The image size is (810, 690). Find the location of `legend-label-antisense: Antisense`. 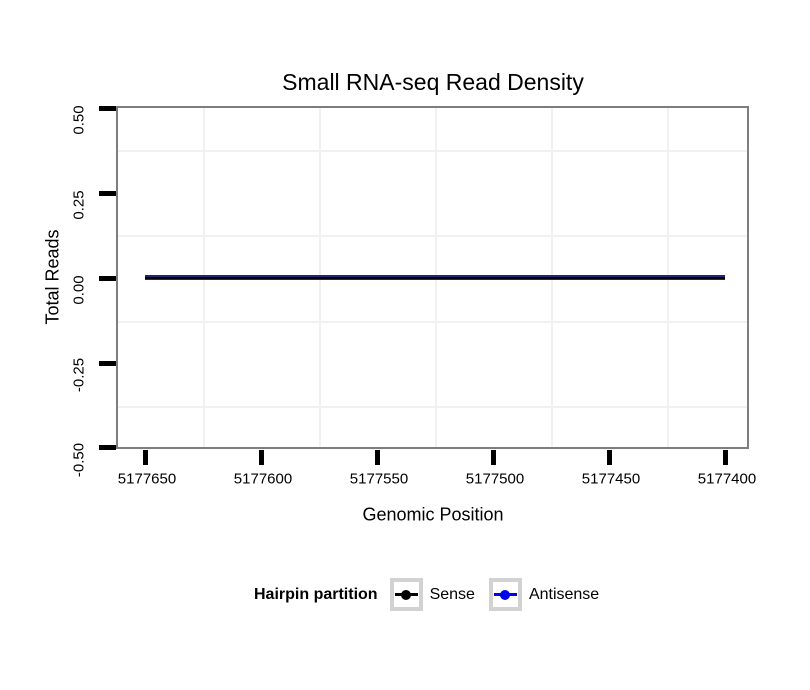

legend-label-antisense: Antisense is located at coordinates (564, 594).